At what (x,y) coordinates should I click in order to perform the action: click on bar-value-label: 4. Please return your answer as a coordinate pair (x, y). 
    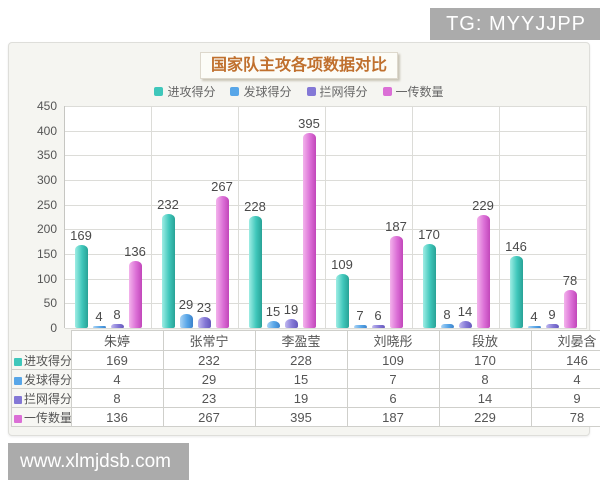
    Looking at the image, I should click on (99, 316).